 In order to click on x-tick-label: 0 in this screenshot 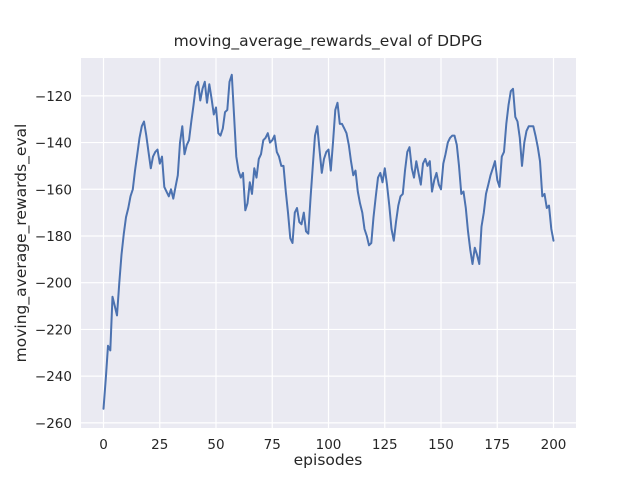, I will do `click(103, 445)`.